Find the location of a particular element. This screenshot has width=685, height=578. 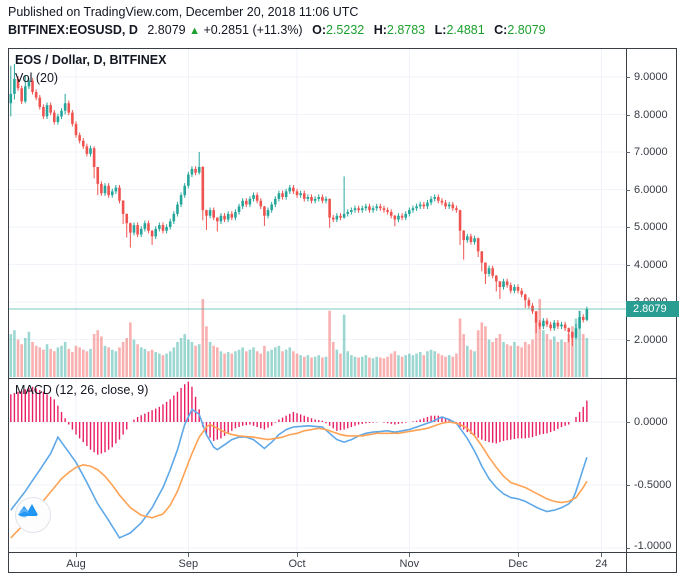

time-axis-label: Oct is located at coordinates (297, 564).